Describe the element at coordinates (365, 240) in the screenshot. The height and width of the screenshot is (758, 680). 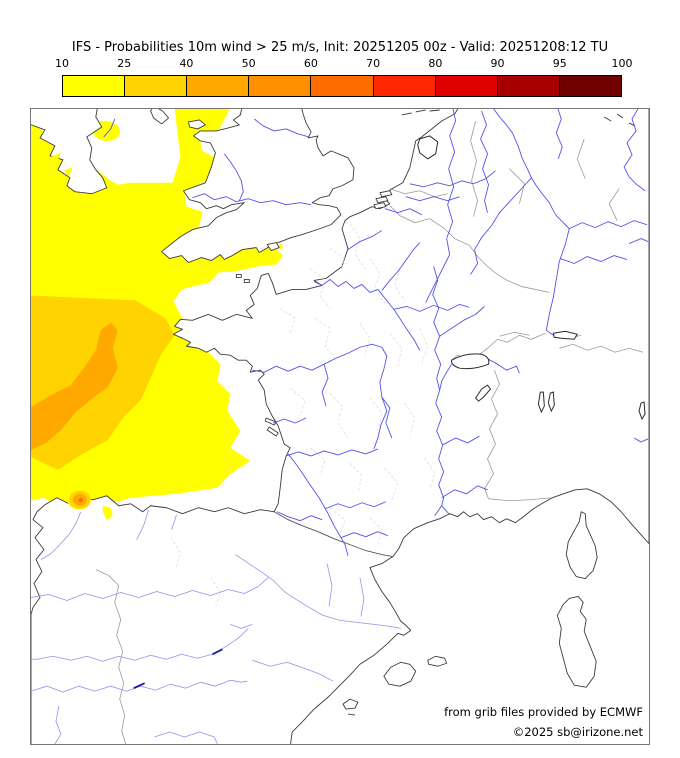
I see `river-somme` at that location.